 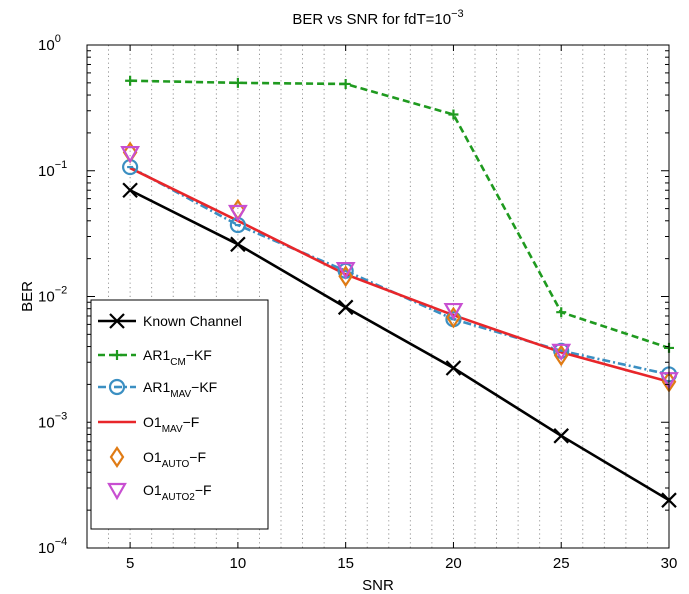 I want to click on y-axis-label: BER, so click(x=27, y=296).